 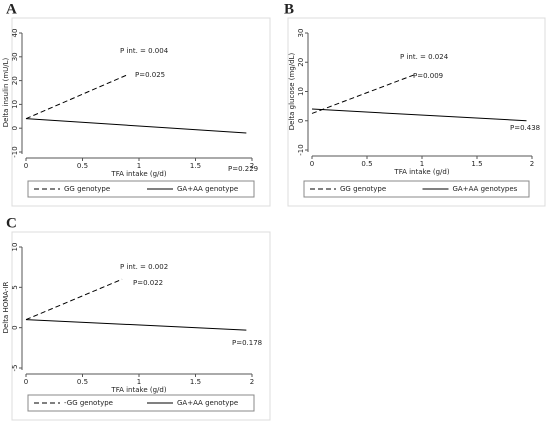 I want to click on annotation: P=0.438, so click(x=525, y=128).